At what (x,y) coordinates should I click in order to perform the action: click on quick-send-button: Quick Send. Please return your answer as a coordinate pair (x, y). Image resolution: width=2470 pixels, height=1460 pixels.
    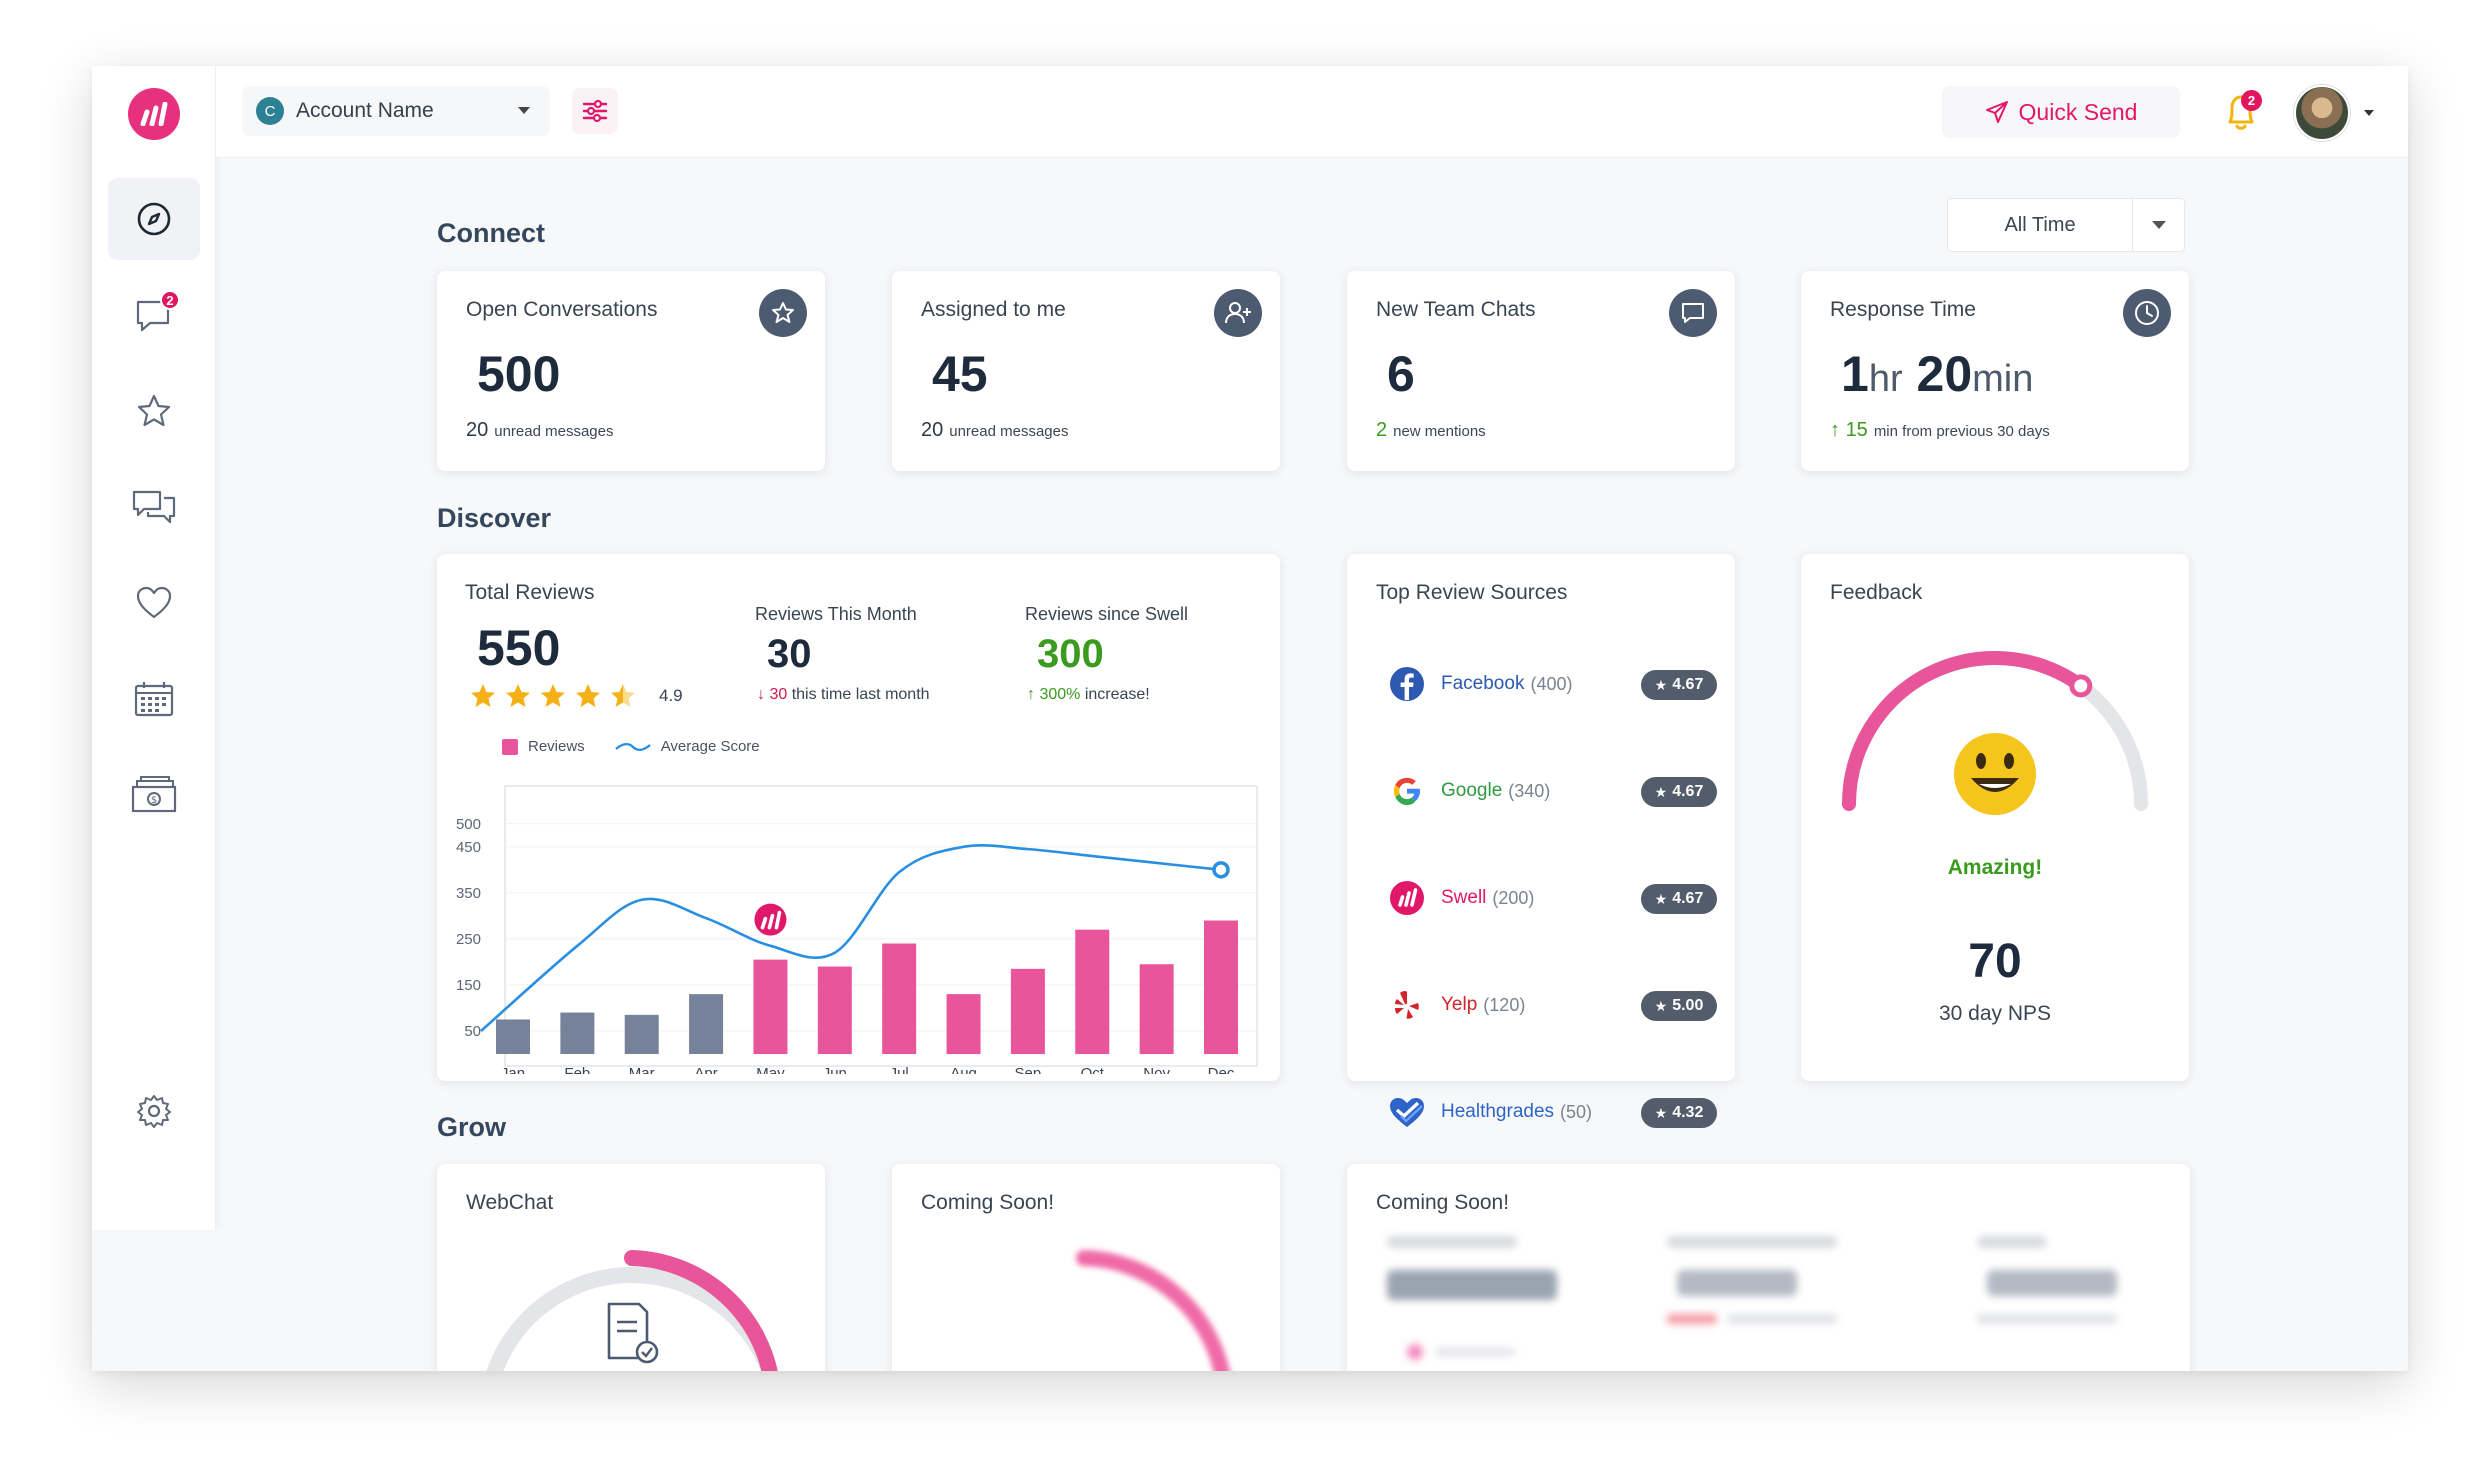
    Looking at the image, I should click on (2061, 112).